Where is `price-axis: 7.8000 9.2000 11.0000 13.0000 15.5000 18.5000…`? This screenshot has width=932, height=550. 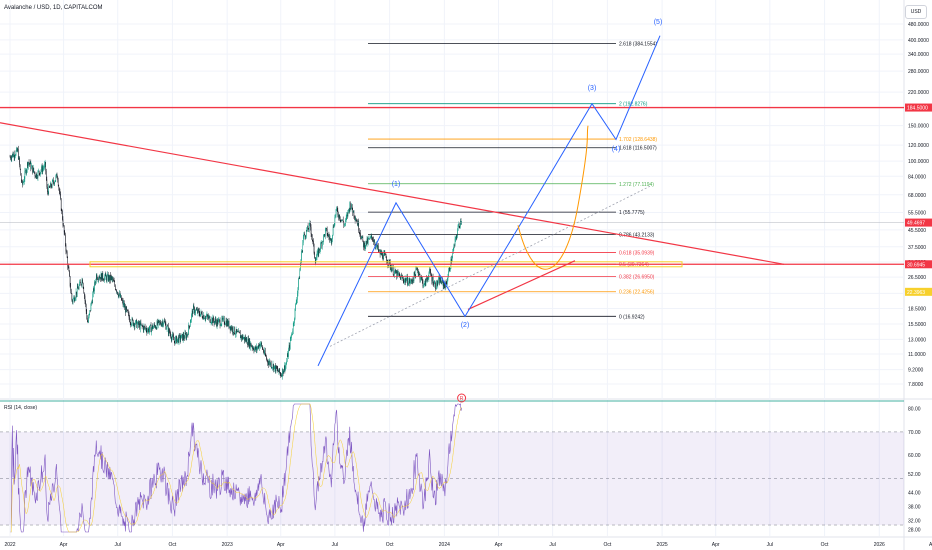 price-axis: 7.8000 9.2000 11.0000 13.0000 15.5000 18.5000… is located at coordinates (918, 205).